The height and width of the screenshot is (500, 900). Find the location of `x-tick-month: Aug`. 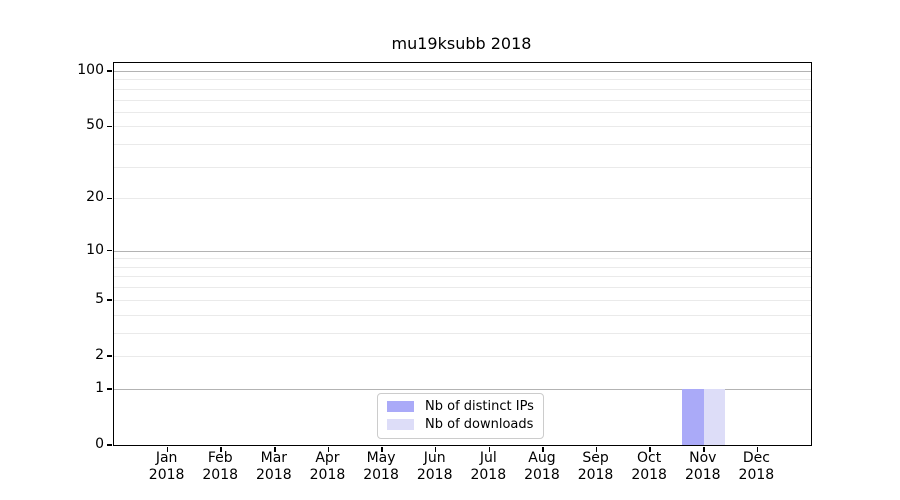

x-tick-month: Aug is located at coordinates (542, 458).